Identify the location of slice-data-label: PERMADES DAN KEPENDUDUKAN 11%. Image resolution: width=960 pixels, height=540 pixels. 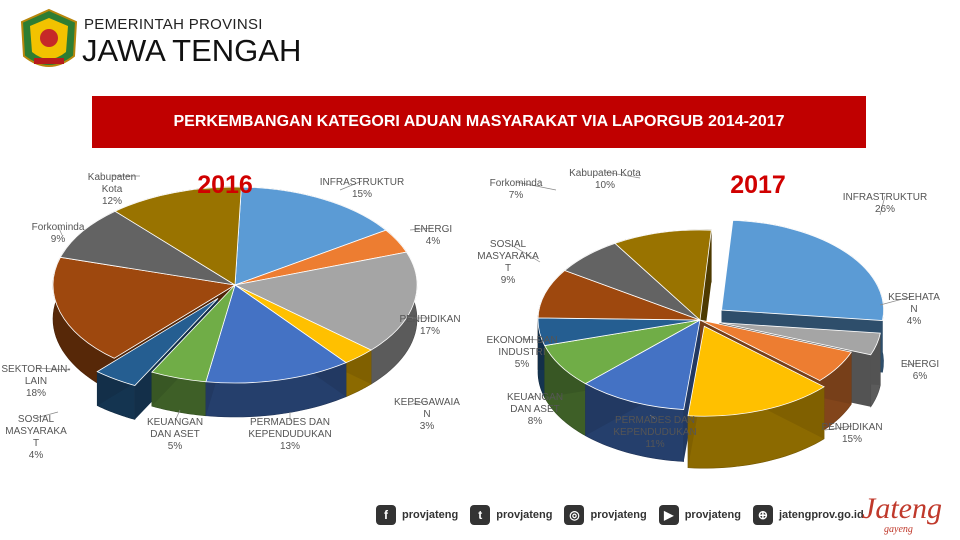
(654, 432).